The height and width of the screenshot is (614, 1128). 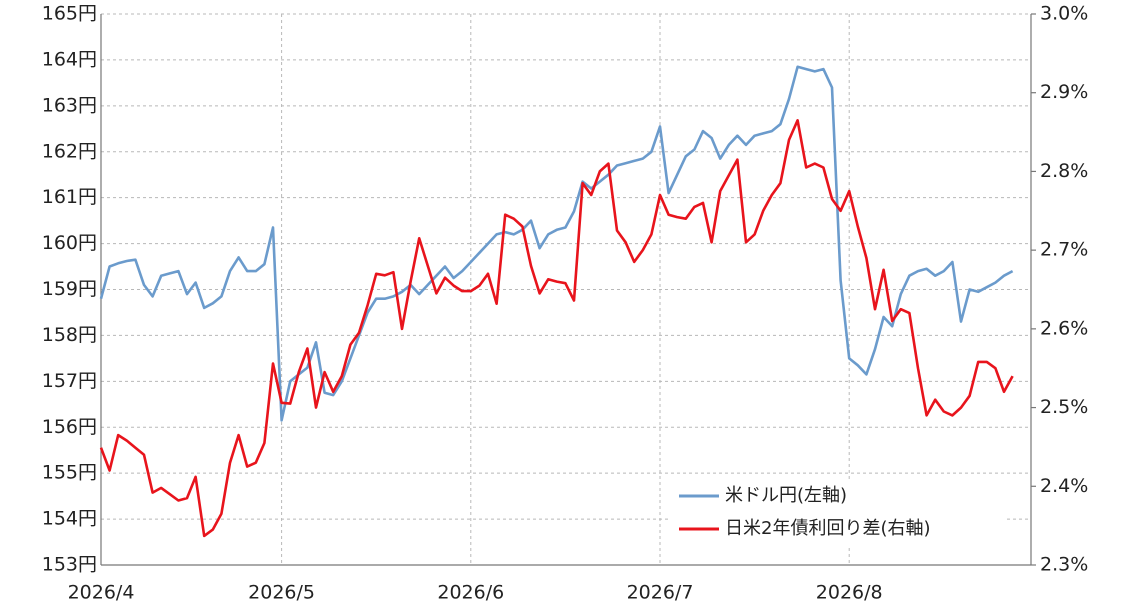 I want to click on y-tick-label: 161円, so click(x=69, y=197).